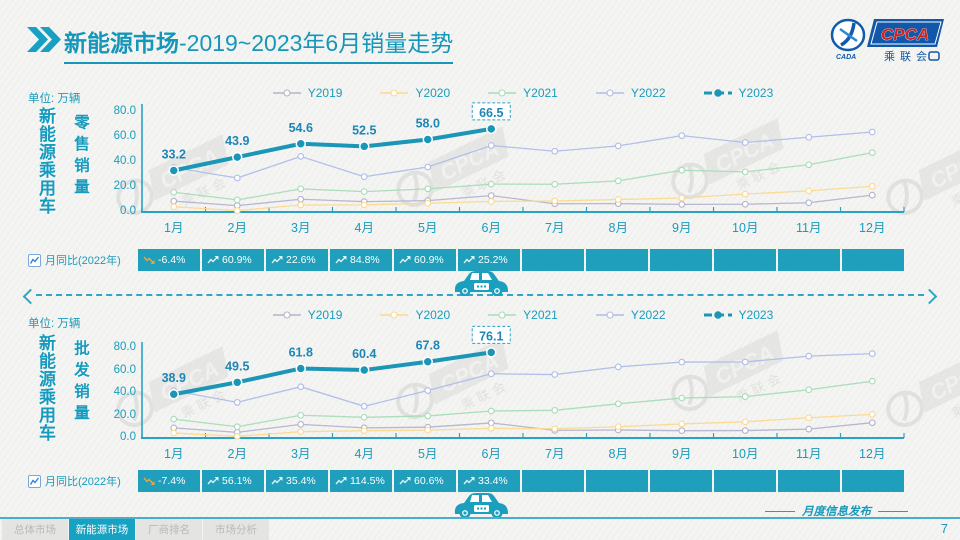  I want to click on month-label: 1月, so click(173, 228).